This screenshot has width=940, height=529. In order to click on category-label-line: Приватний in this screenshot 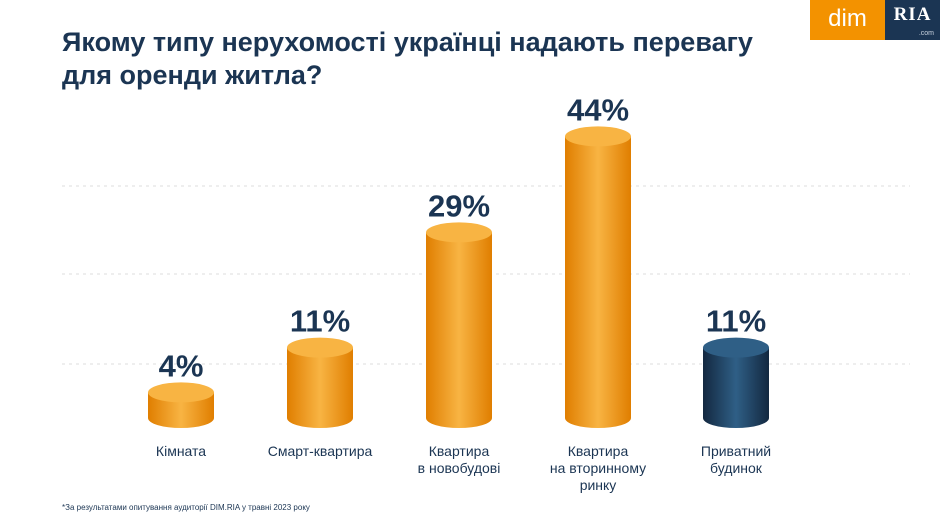, I will do `click(736, 451)`.